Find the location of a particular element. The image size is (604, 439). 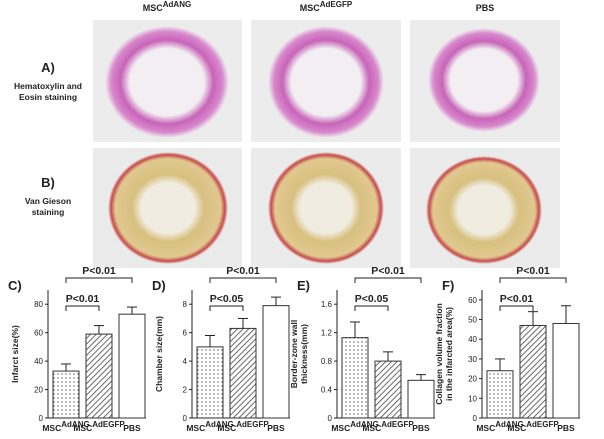

y-tick-label: 0.4 is located at coordinates (327, 390).